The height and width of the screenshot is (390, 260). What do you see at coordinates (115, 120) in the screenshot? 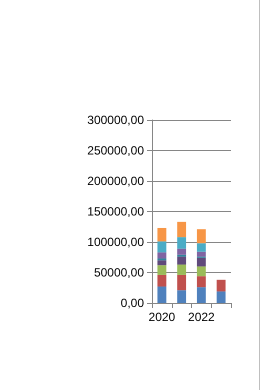
I see `y-tick-label: 300000,00` at bounding box center [115, 120].